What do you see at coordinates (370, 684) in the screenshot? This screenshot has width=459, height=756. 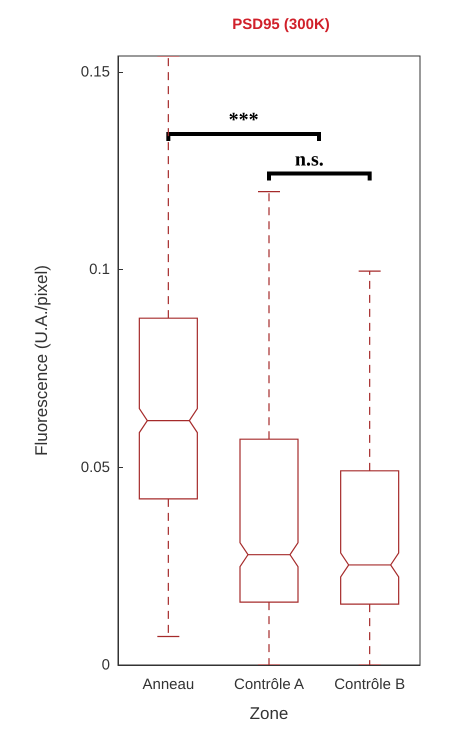 I see `x-tick-label: Contrôle B` at bounding box center [370, 684].